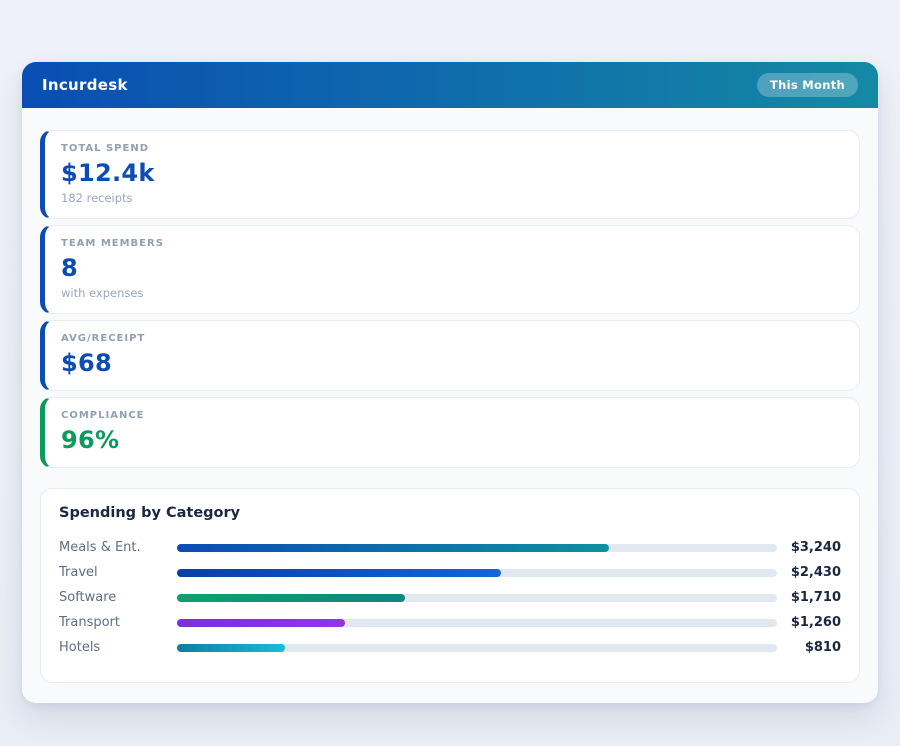  I want to click on stat-label: COMPLIANCE, so click(103, 415).